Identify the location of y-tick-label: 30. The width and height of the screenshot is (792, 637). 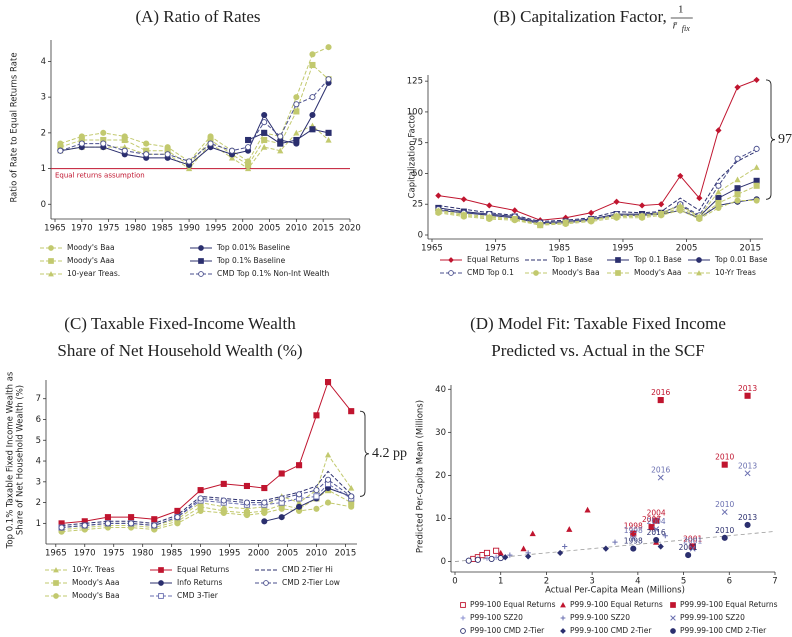
(440, 433).